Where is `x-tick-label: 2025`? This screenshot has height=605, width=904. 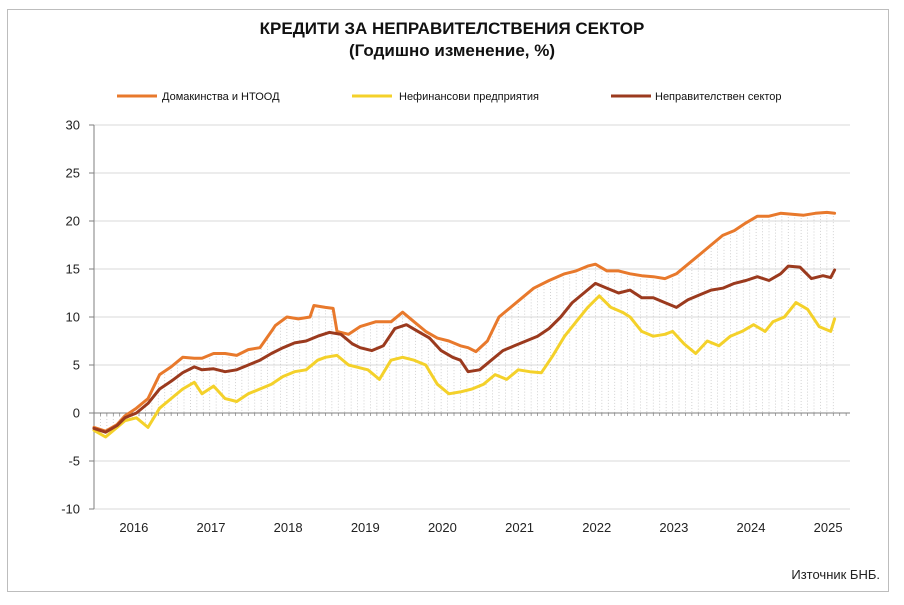 x-tick-label: 2025 is located at coordinates (828, 527).